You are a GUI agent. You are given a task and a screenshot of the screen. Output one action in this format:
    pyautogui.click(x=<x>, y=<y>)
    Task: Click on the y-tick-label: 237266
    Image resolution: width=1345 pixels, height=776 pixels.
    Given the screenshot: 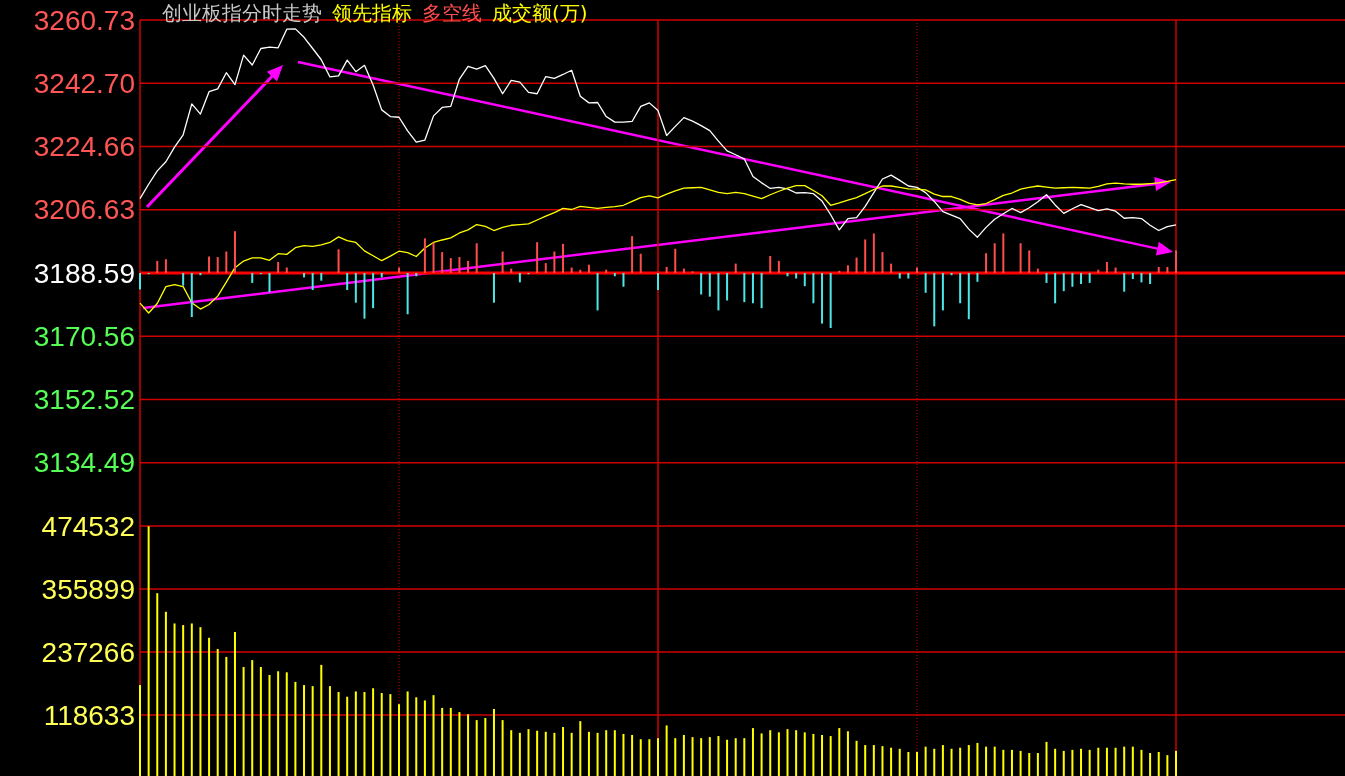 What is the action you would take?
    pyautogui.click(x=88, y=652)
    